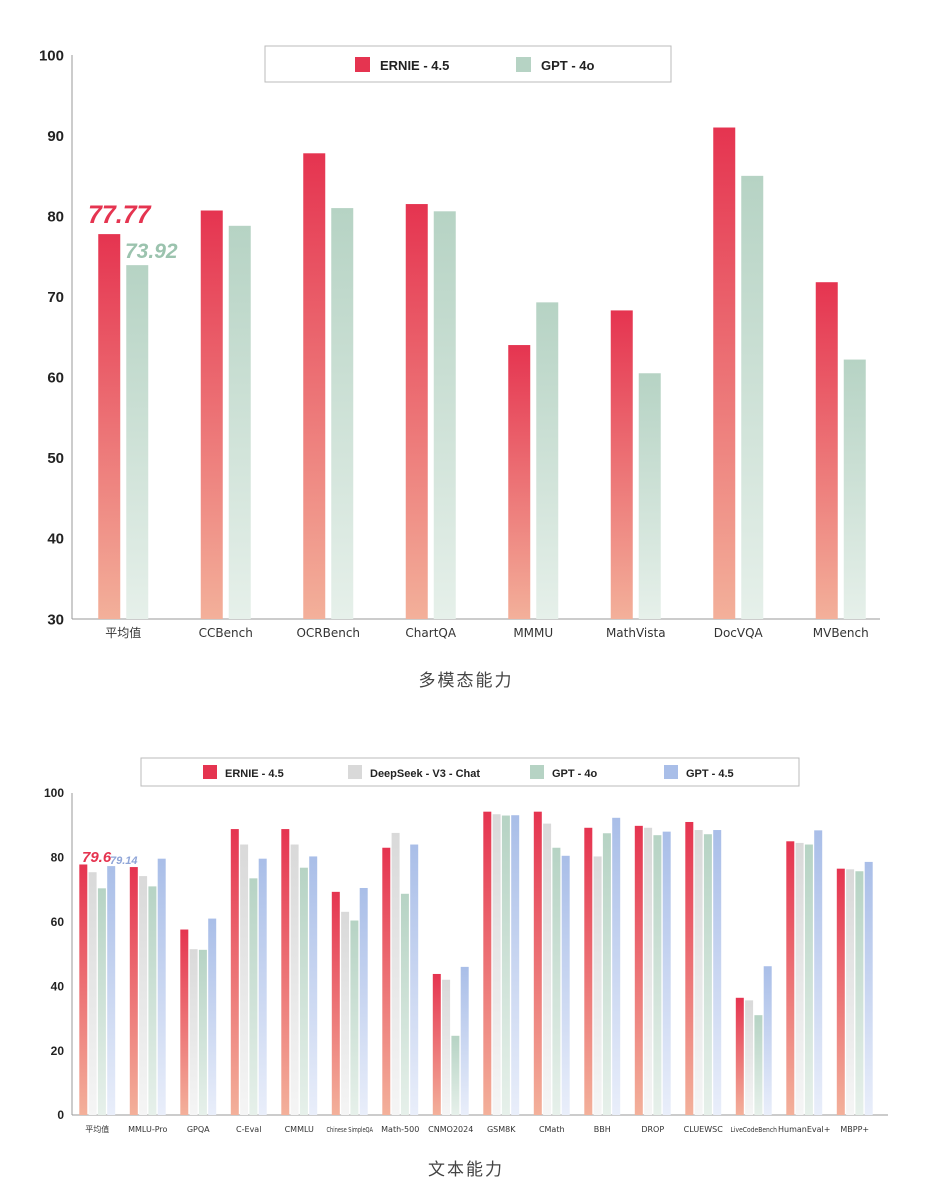  What do you see at coordinates (501, 1129) in the screenshot?
I see `x-tick-label: GSM8K` at bounding box center [501, 1129].